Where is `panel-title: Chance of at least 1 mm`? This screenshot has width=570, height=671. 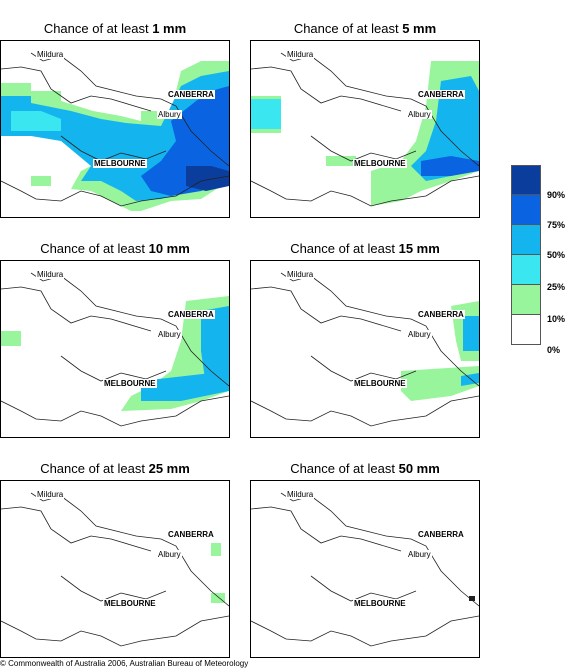 panel-title: Chance of at least 1 mm is located at coordinates (115, 28).